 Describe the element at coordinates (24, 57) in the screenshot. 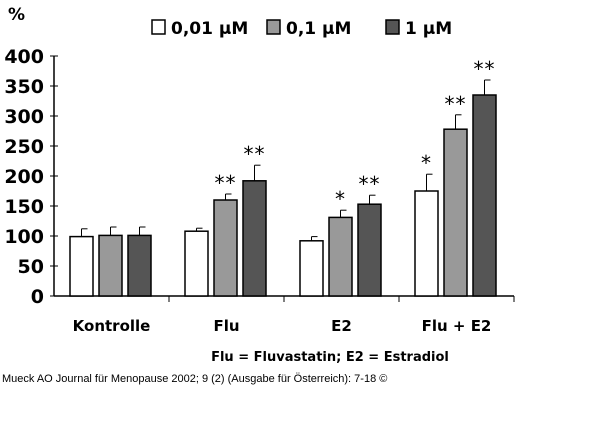

I see `y-tick-label: 400` at that location.